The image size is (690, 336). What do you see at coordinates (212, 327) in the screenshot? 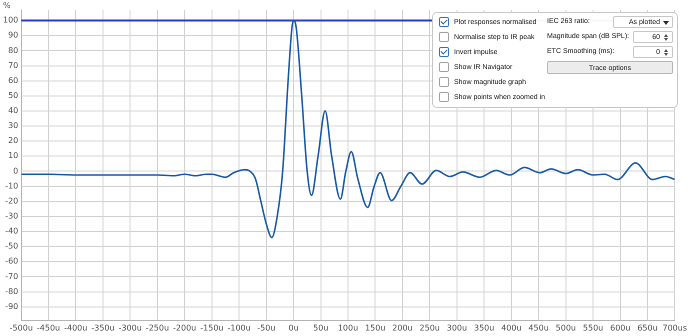
I see `x-tick-label: -150u` at bounding box center [212, 327].